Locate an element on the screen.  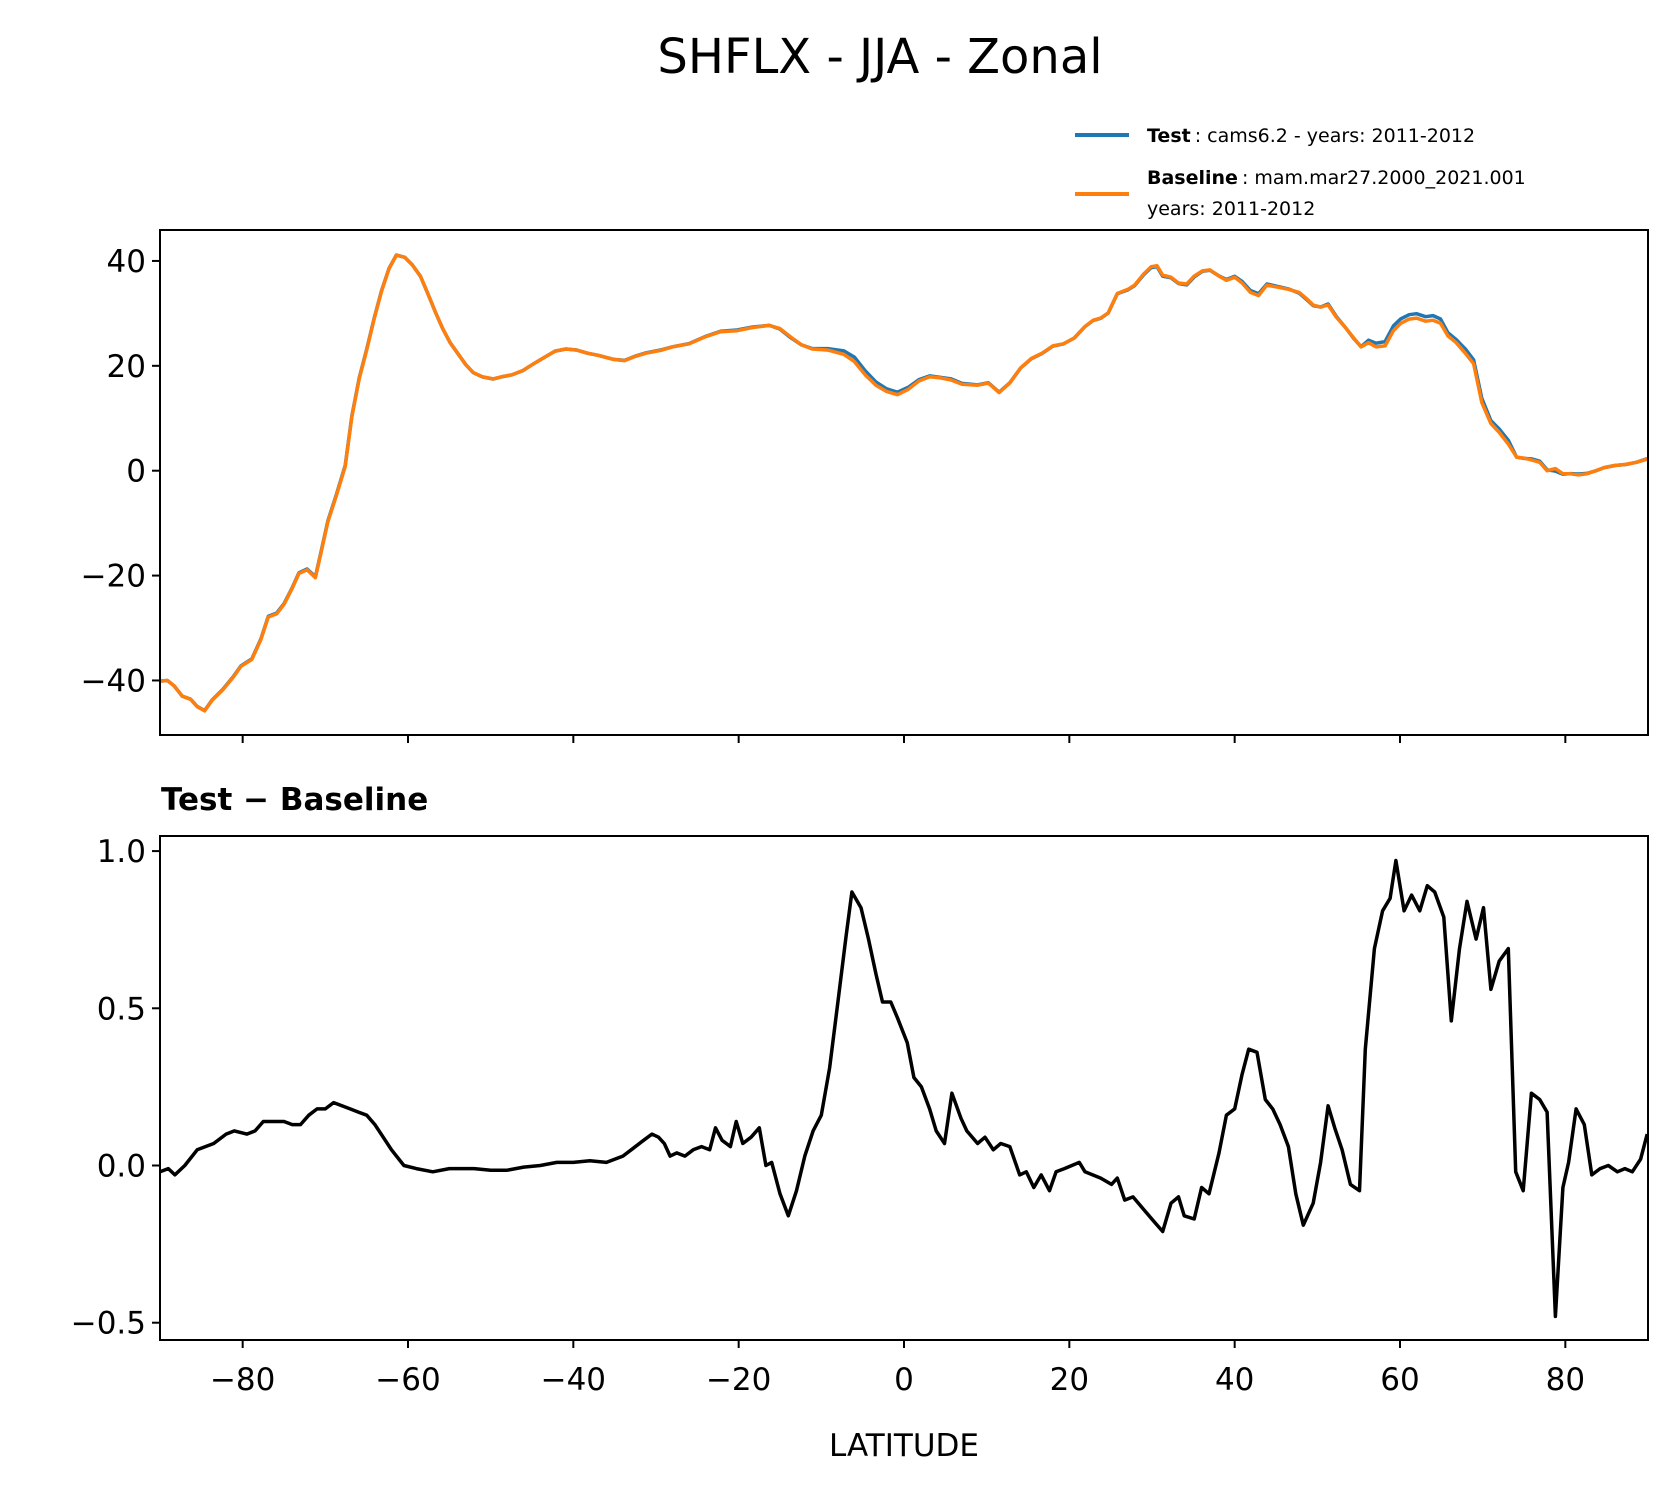
legend-baseline-label-line2: years: 2011-2012 is located at coordinates (1231, 209).